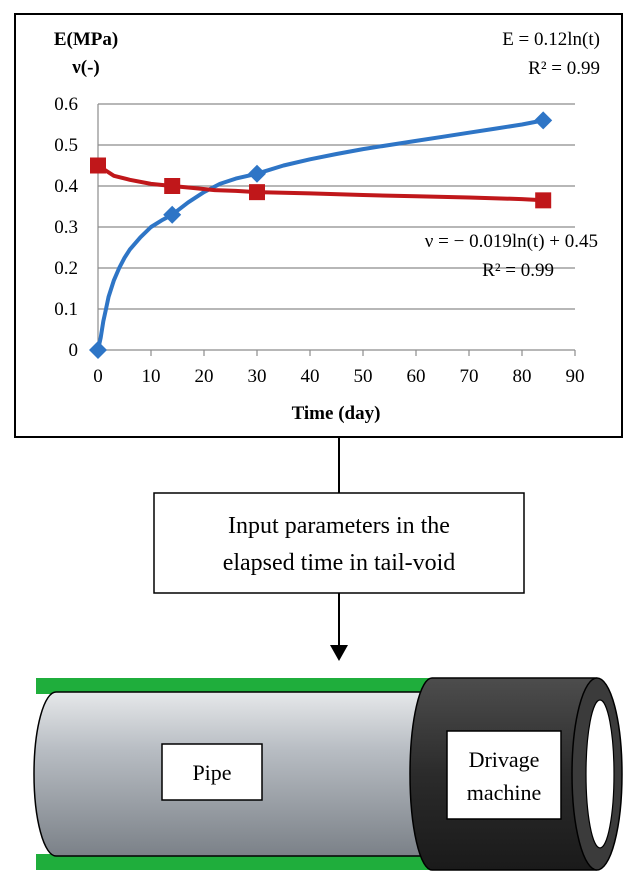  What do you see at coordinates (511, 241) in the screenshot?
I see `nu-equation: ν = − 0.019ln(t) + 0.45` at bounding box center [511, 241].